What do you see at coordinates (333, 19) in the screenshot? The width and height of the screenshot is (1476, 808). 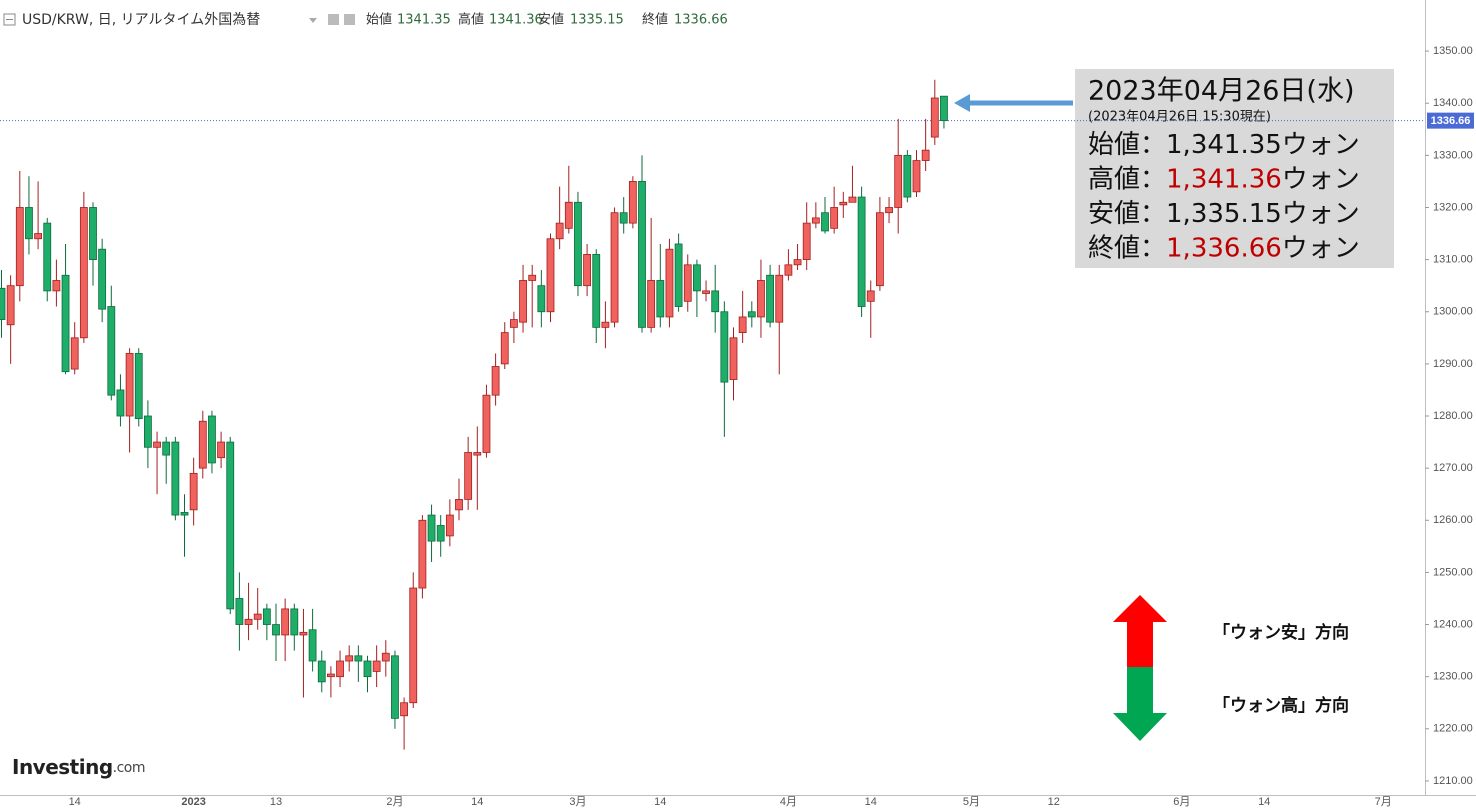 I see `settings-icon` at bounding box center [333, 19].